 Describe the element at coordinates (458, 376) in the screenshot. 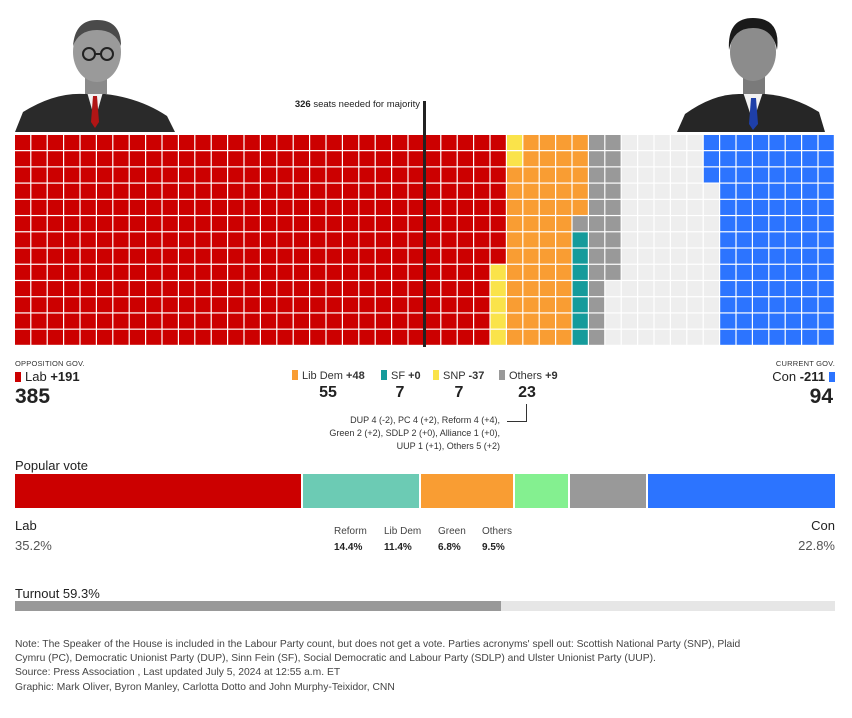

I see `snp-seat-label: SNP -37` at that location.